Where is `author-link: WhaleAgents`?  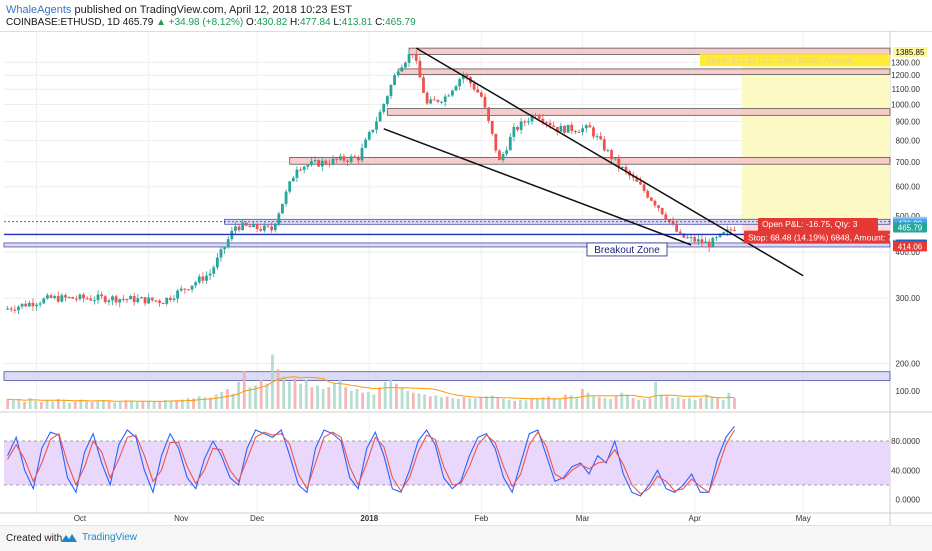
author-link: WhaleAgents is located at coordinates (39, 10).